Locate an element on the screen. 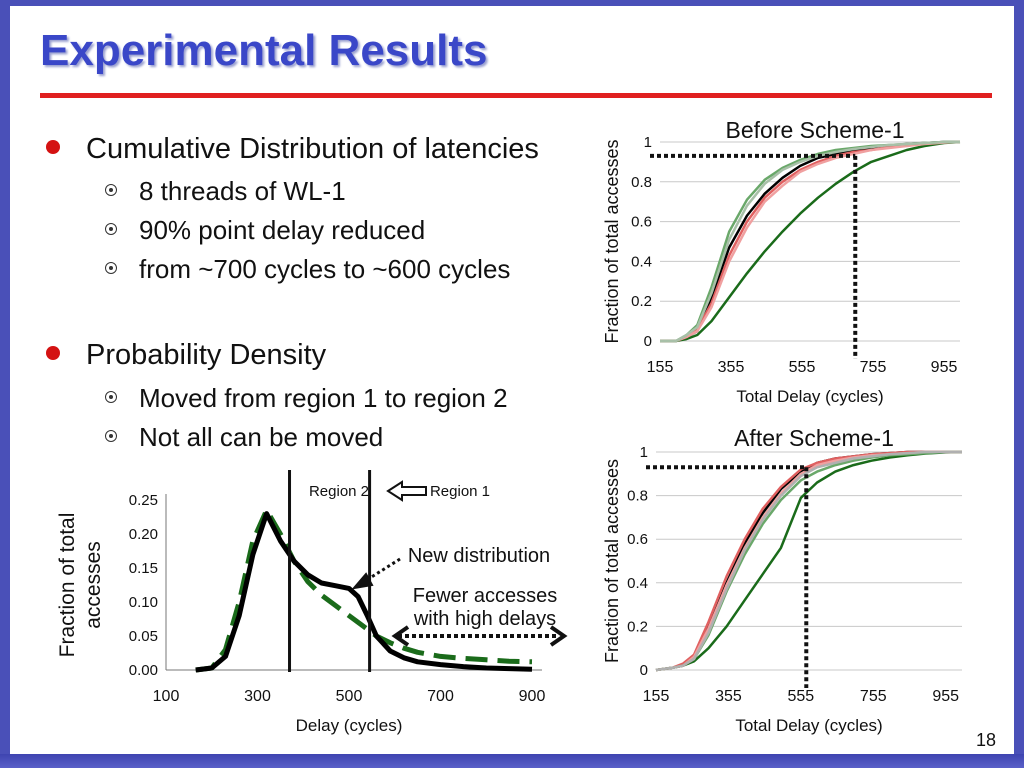 The image size is (1024, 768). x-axis-label: Delay (cycles) is located at coordinates (349, 725).